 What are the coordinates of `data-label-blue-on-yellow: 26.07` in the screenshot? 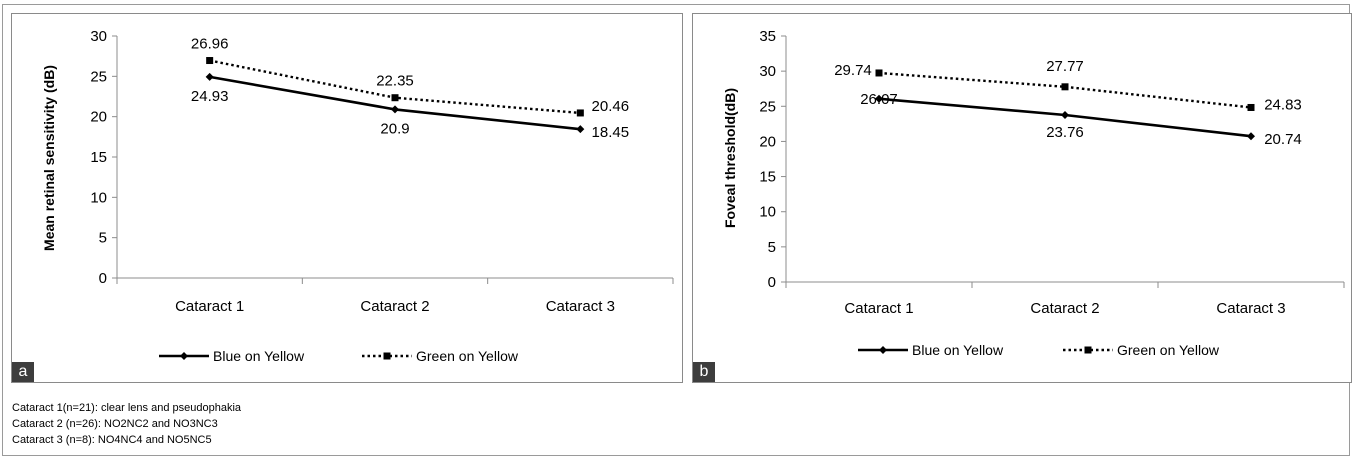 It's located at (879, 99).